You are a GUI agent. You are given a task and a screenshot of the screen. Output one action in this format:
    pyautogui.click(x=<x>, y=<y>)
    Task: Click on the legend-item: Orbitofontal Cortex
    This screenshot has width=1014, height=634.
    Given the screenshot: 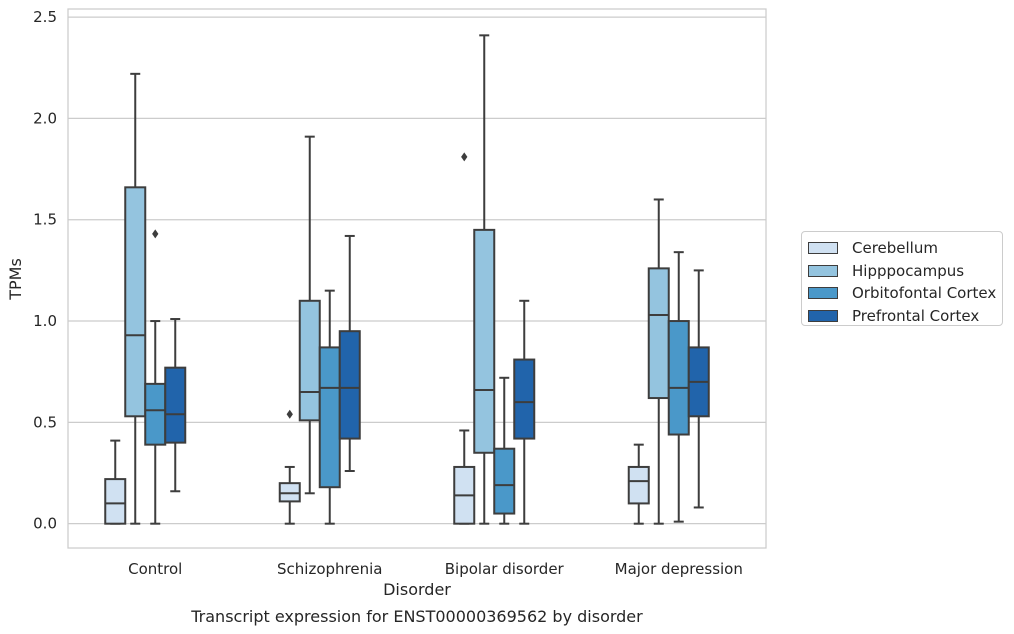 What is the action you would take?
    pyautogui.click(x=905, y=293)
    